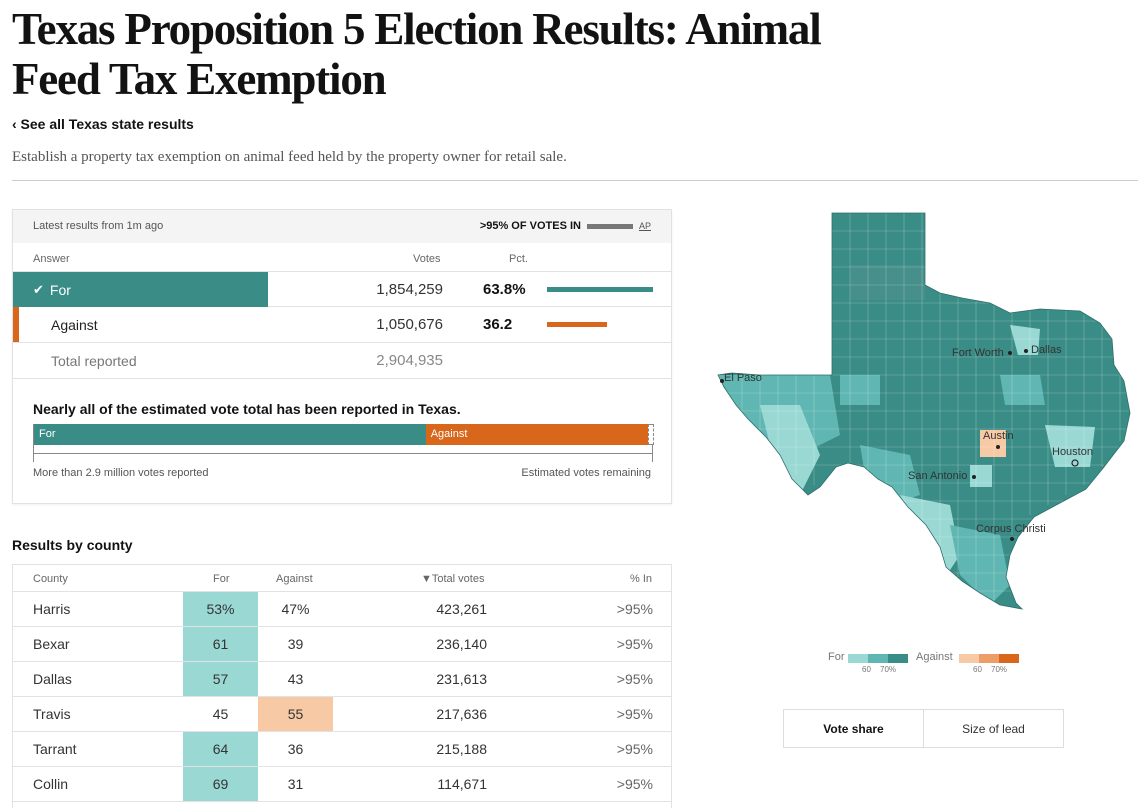 Image resolution: width=1142 pixels, height=808 pixels. Describe the element at coordinates (609, 226) in the screenshot. I see `votes-in-bar` at that location.